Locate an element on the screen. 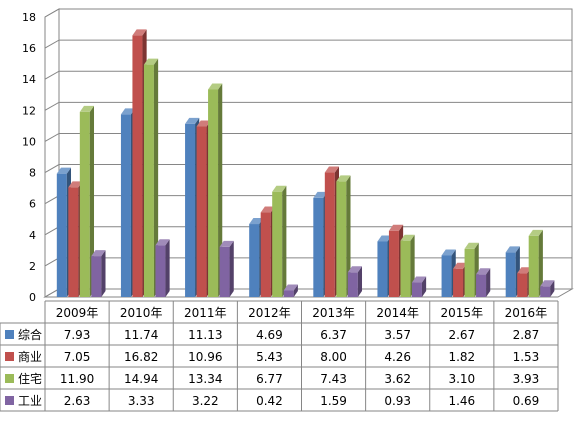  y-tick-label: 16 is located at coordinates (29, 48).